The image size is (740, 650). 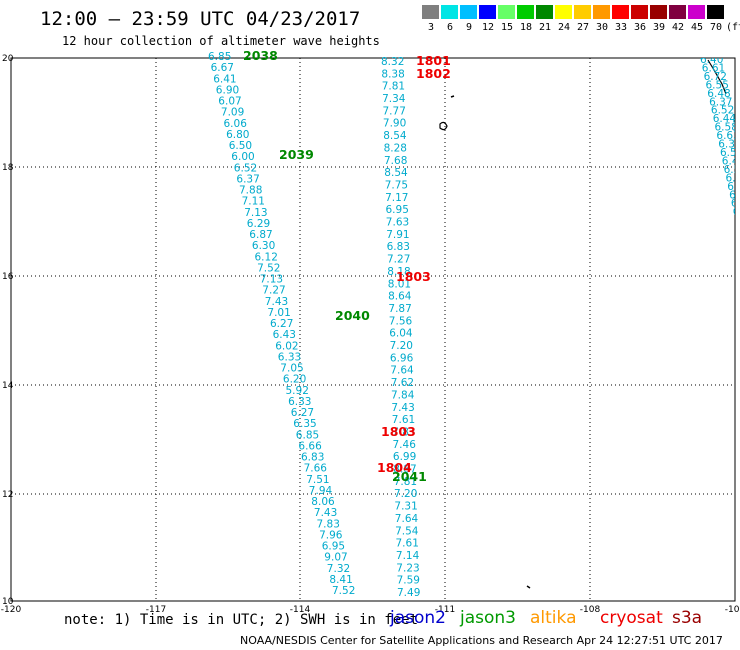 What do you see at coordinates (697, 27) in the screenshot?
I see `scale-label: 45` at bounding box center [697, 27].